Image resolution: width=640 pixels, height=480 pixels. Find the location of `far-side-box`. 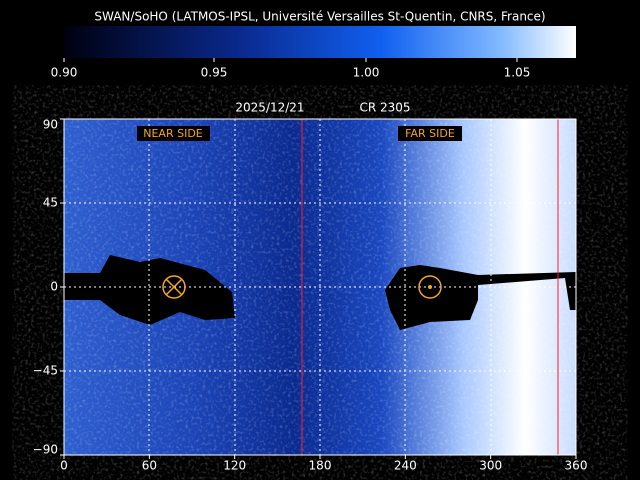

far-side-box is located at coordinates (430, 133).